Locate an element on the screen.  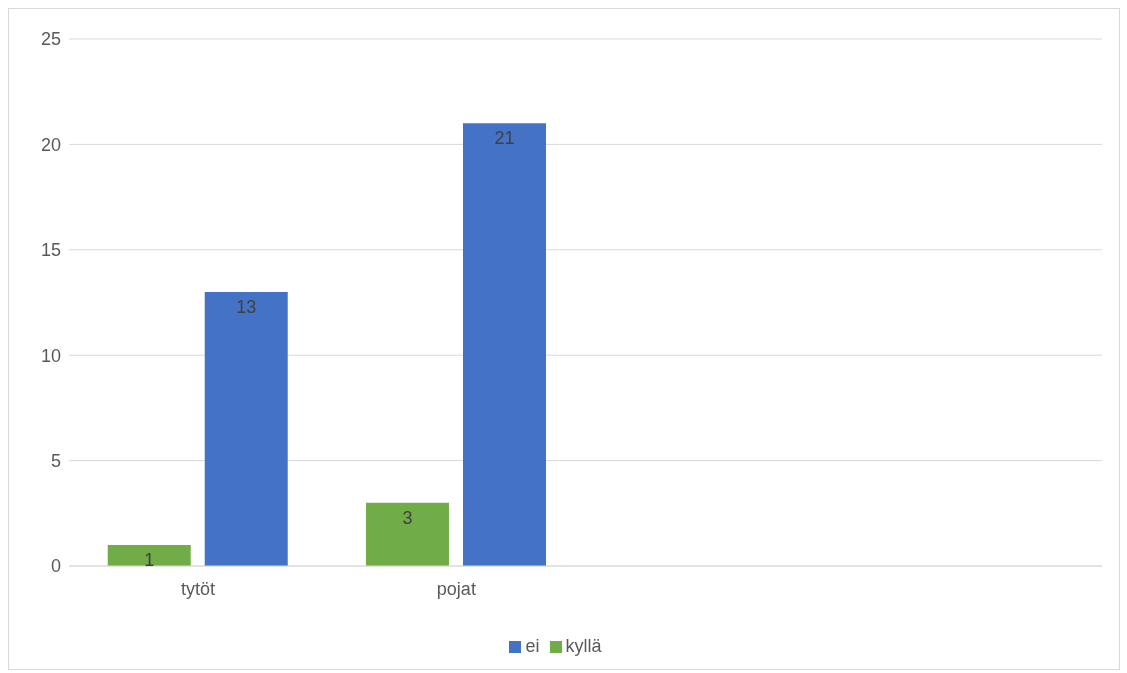
data-label: 1 is located at coordinates (149, 559).